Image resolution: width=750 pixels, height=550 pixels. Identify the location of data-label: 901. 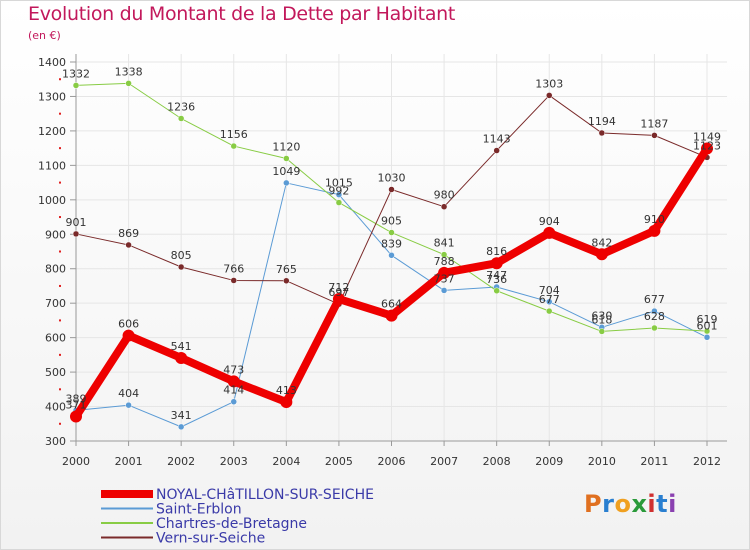
(76, 222).